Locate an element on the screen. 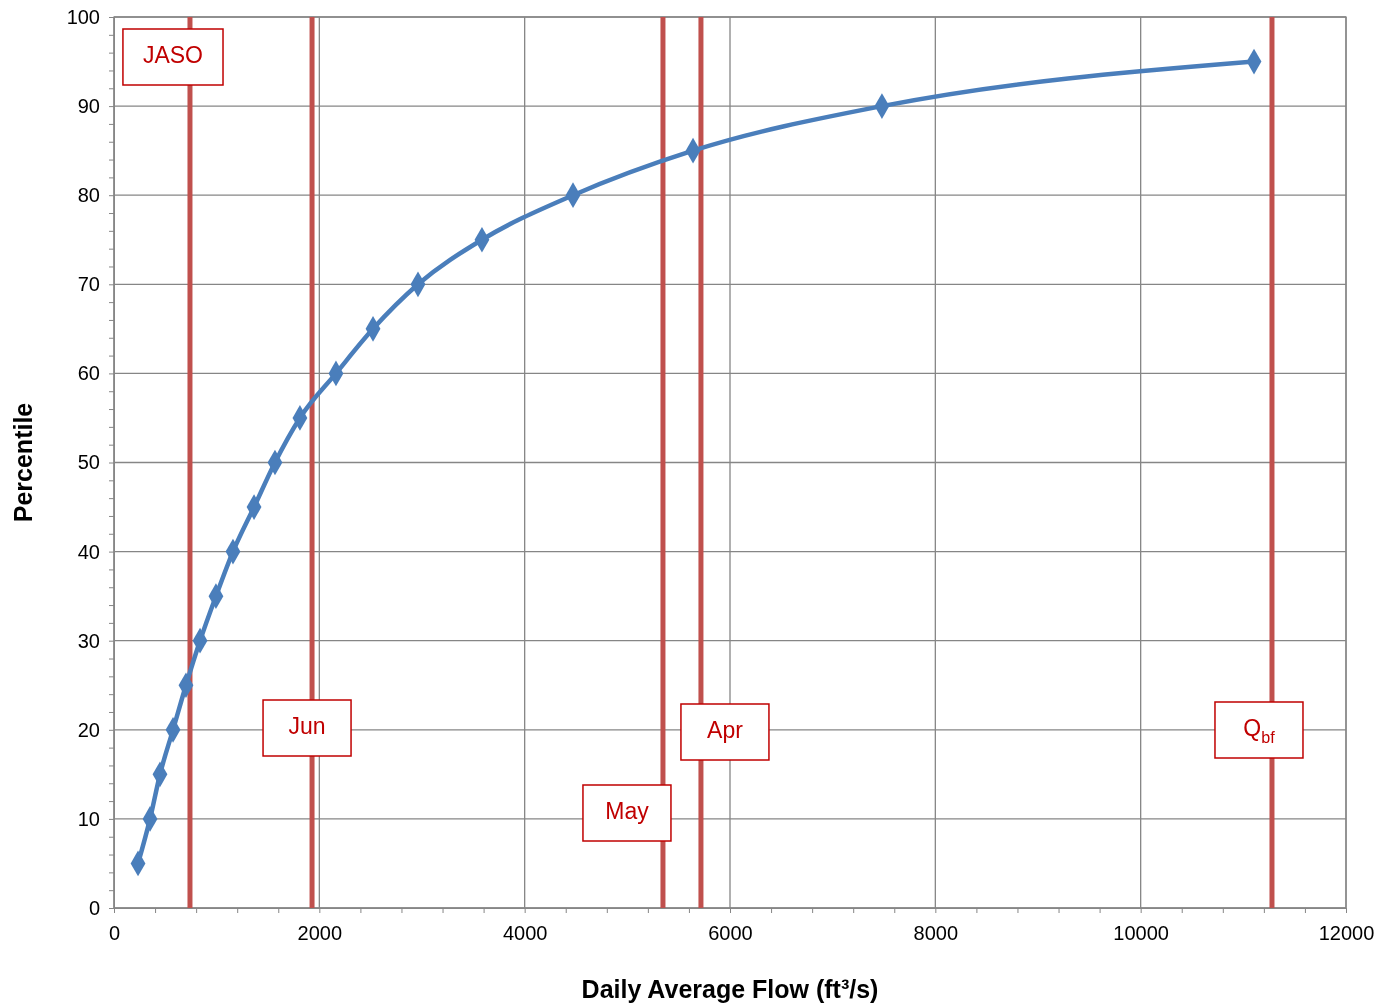 Image resolution: width=1384 pixels, height=1007 pixels. x-tick-label: 4000 is located at coordinates (525, 933).